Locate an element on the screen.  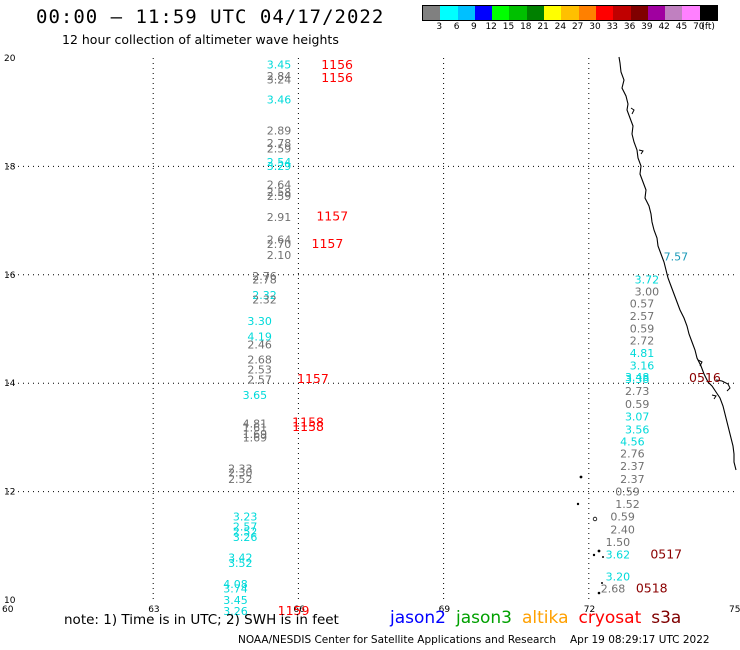
swh-value: 3.48 is located at coordinates (637, 377).